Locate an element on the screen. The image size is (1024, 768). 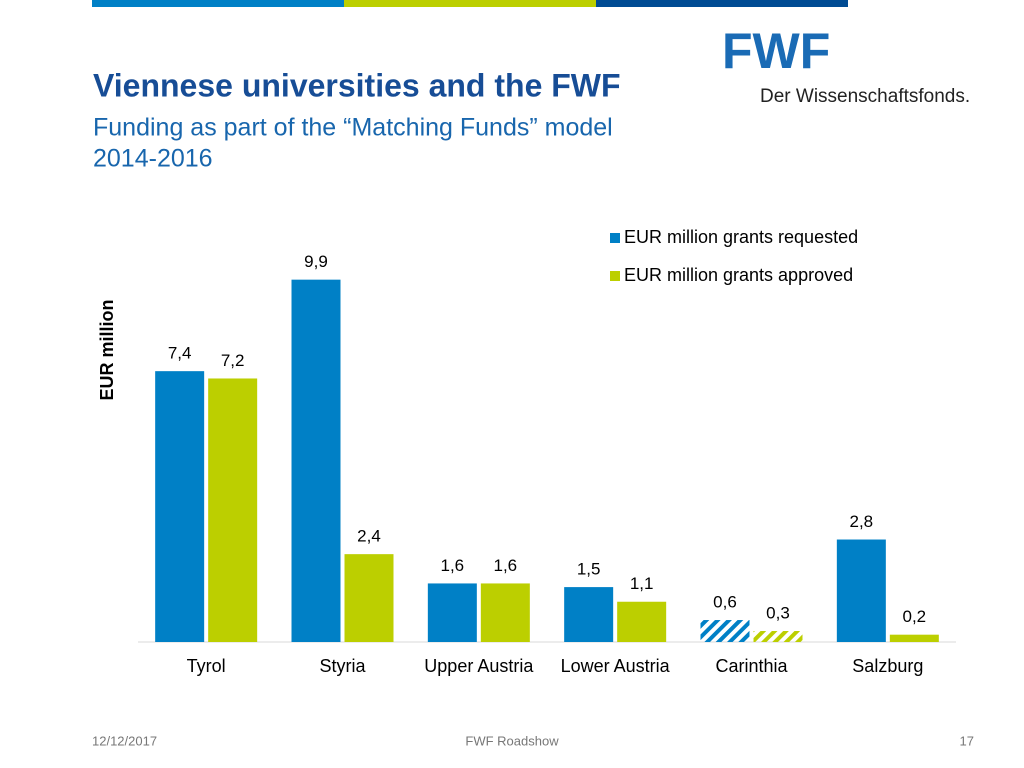
value-label: 1,5 is located at coordinates (589, 569).